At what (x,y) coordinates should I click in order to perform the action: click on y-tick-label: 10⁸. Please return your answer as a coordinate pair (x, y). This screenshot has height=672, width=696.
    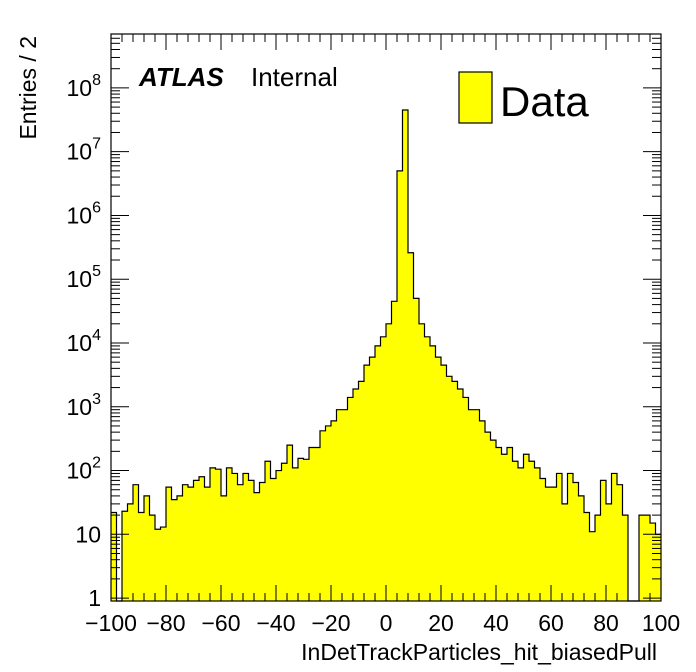
    Looking at the image, I should click on (84, 86).